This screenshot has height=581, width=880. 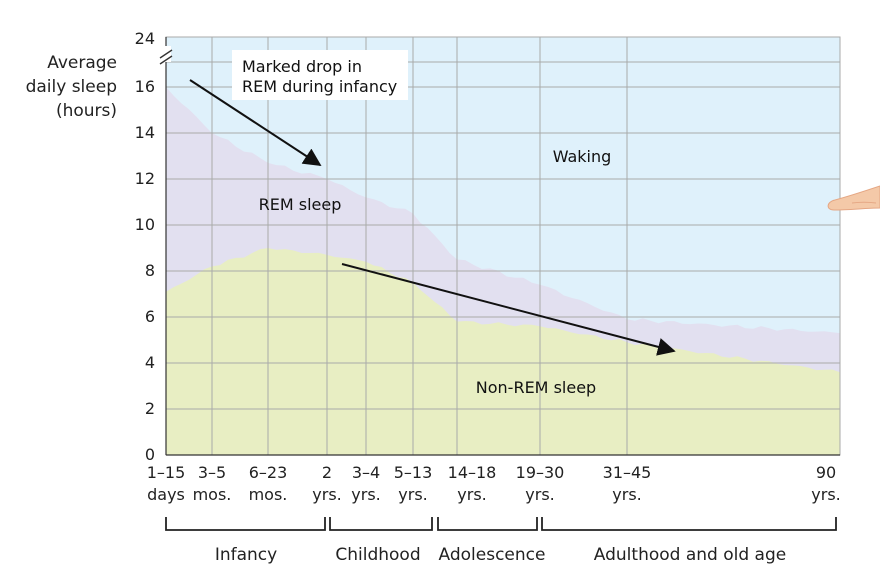 I want to click on stage-label: Infancy, so click(x=246, y=555).